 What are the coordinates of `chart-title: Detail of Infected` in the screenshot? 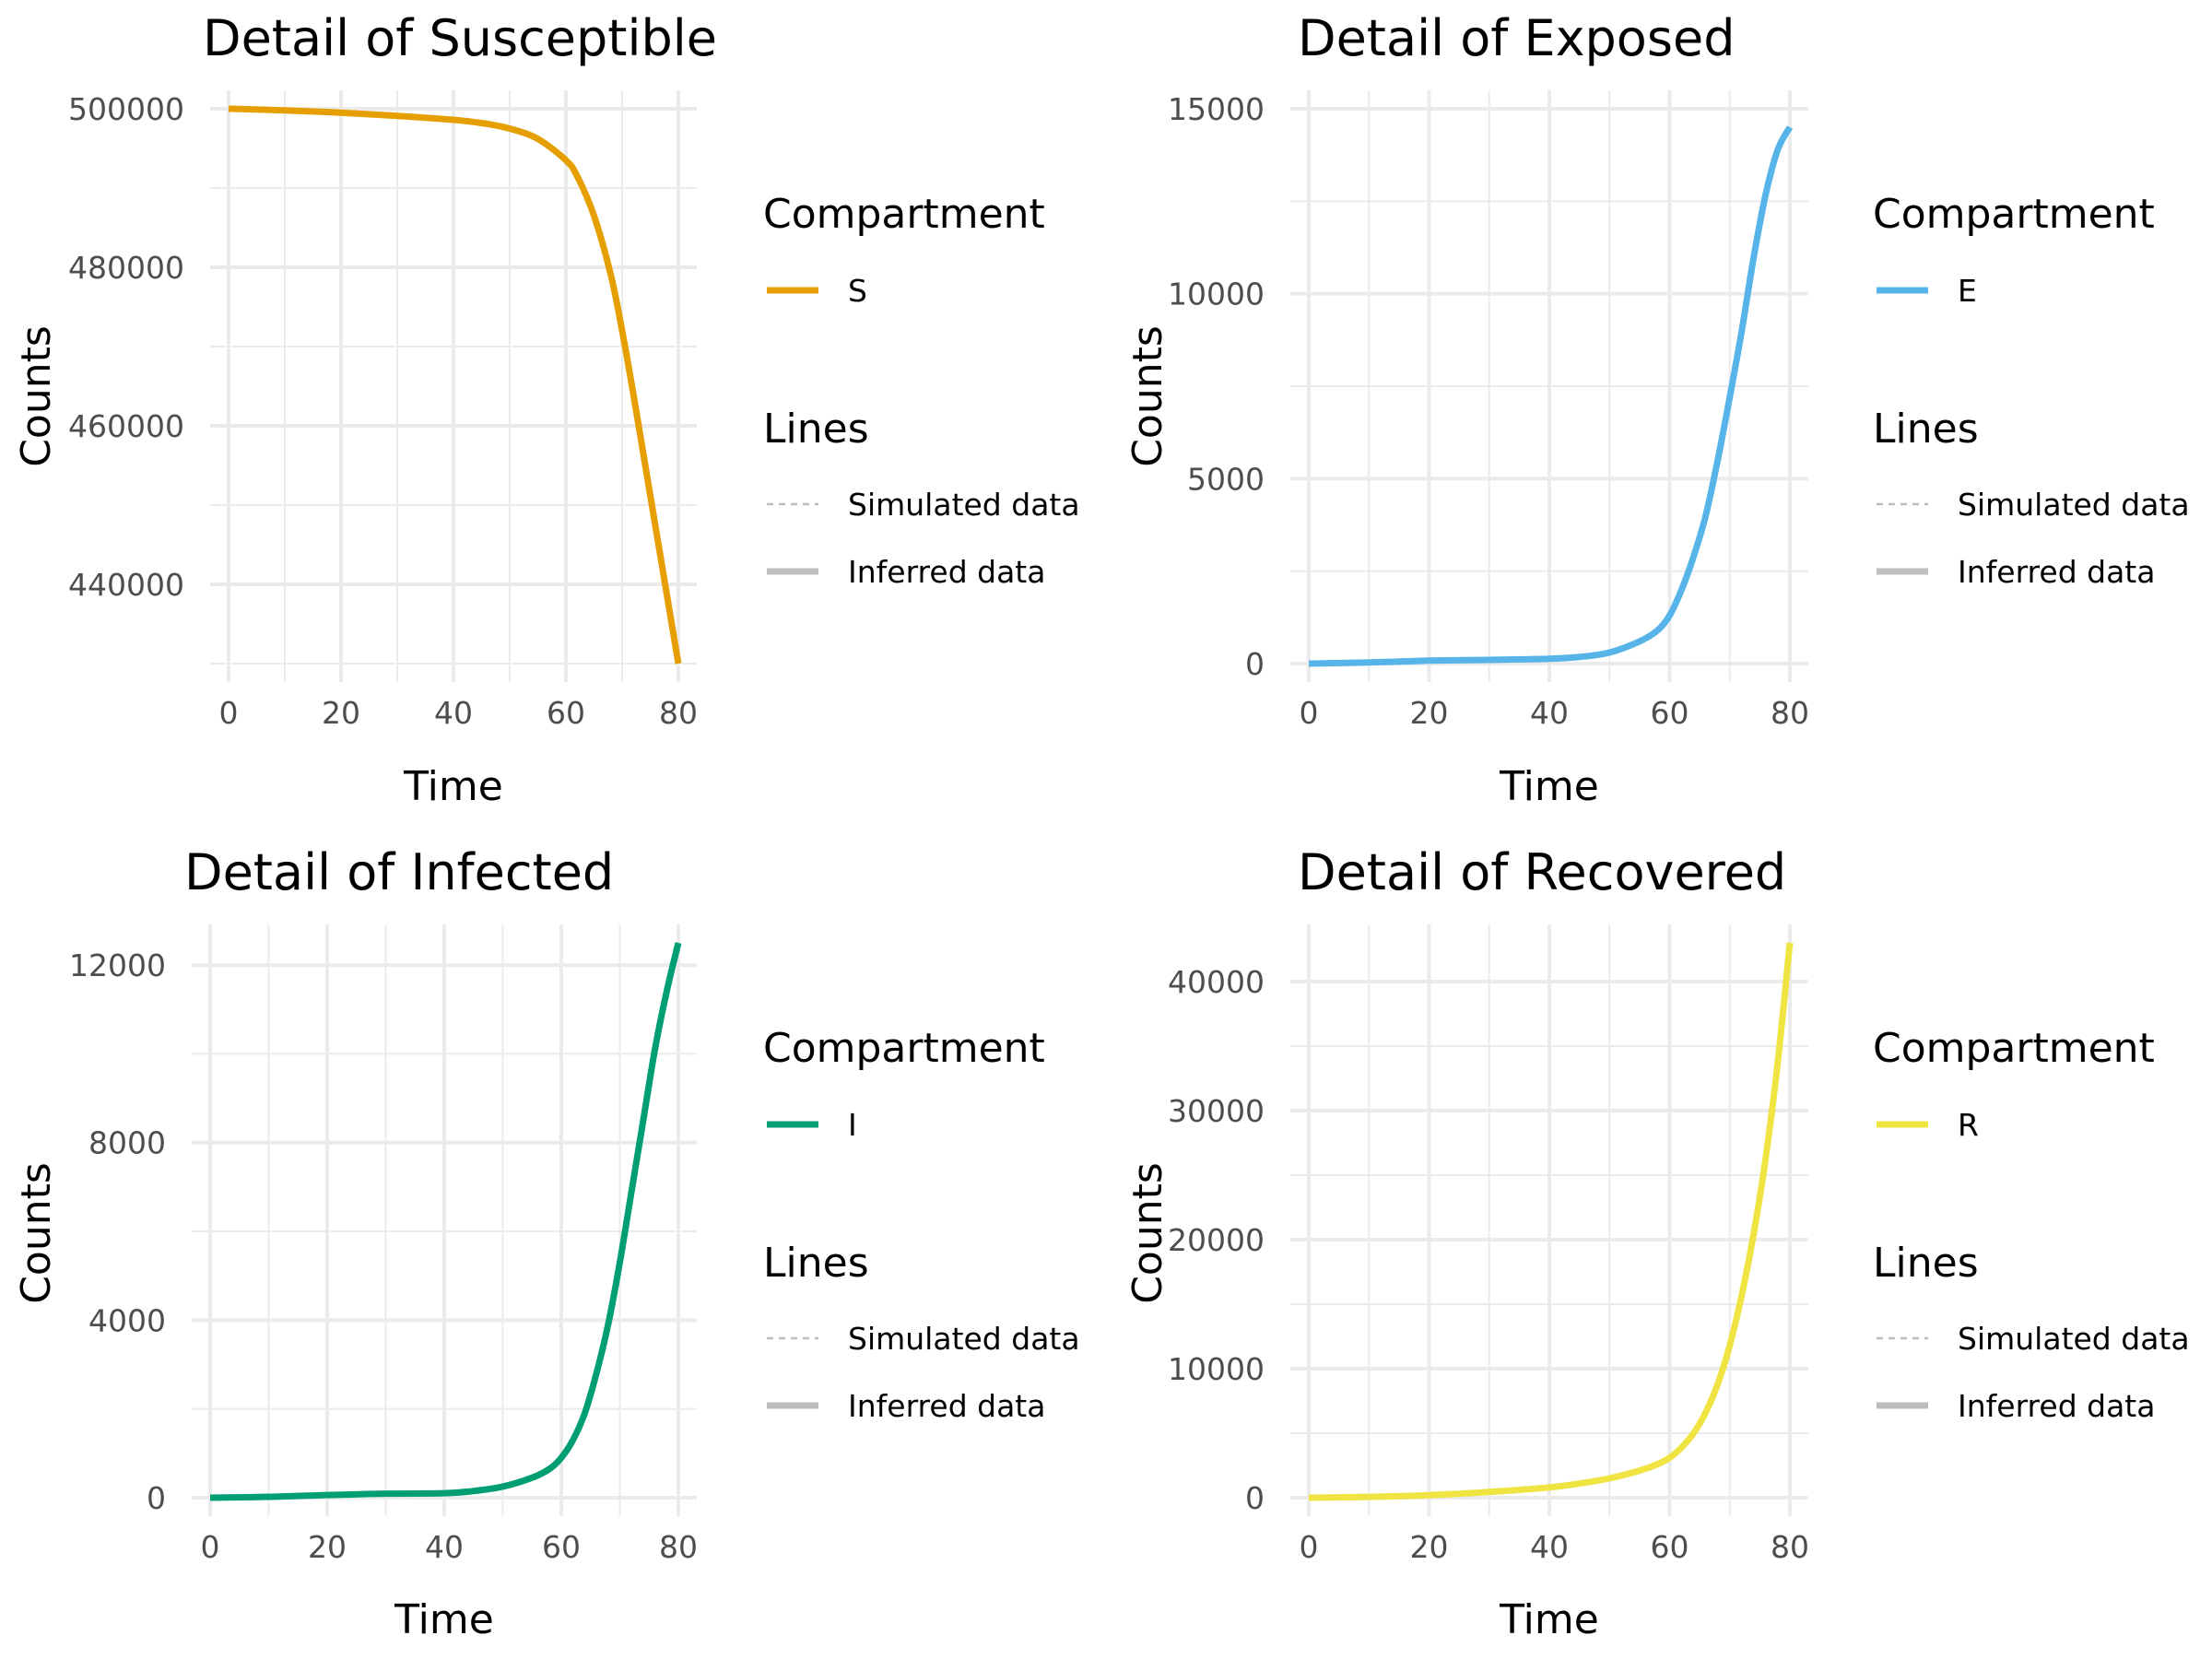 It's located at (399, 872).